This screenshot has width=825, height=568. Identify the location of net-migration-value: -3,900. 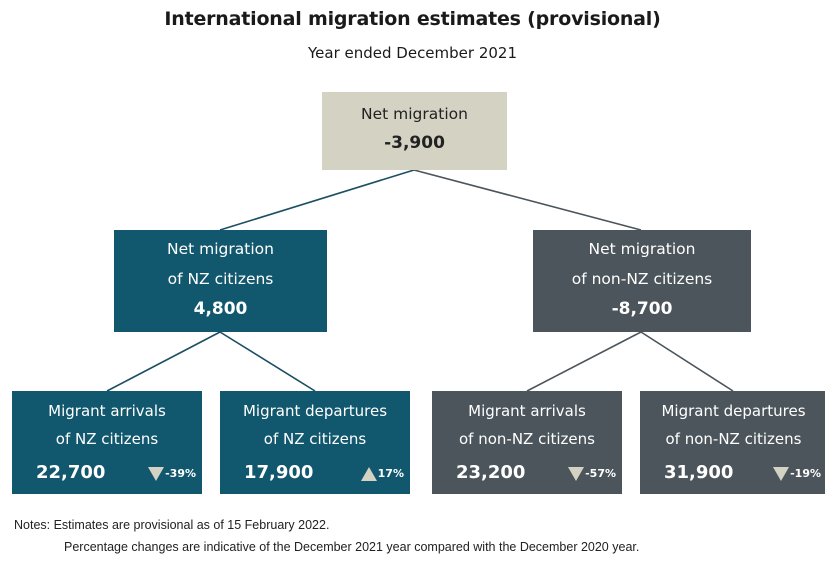
(414, 143).